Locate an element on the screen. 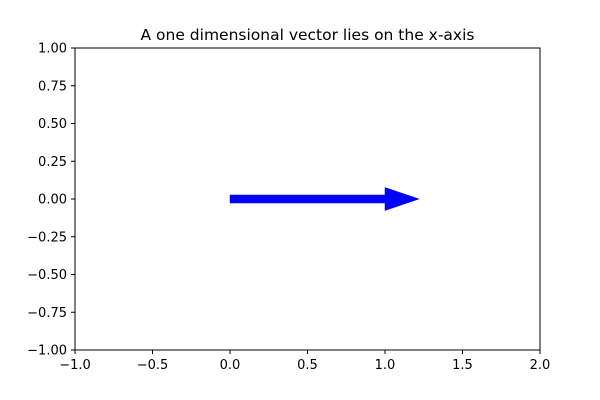 This screenshot has height=400, width=600. x-tick-label: −1.0 is located at coordinates (75, 365).